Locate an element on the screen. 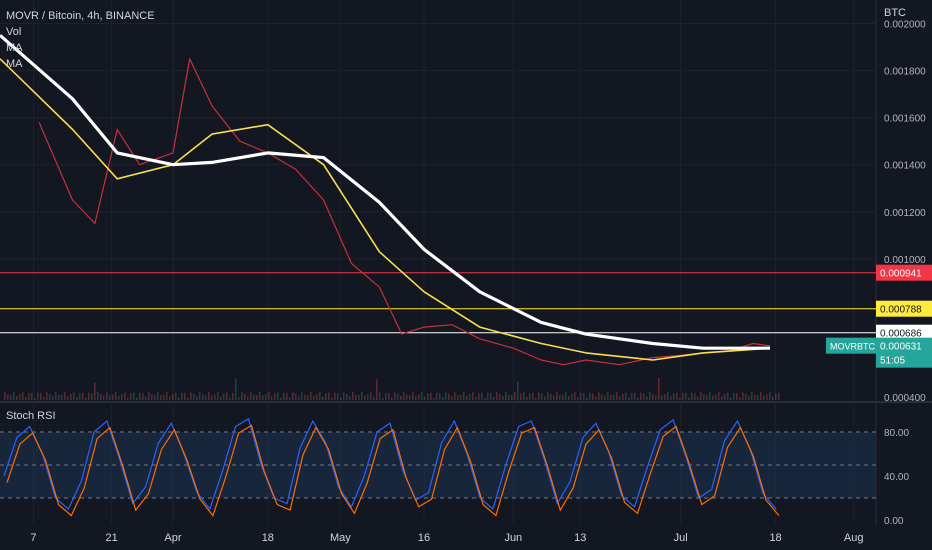 This screenshot has height=550, width=932. x-tick-label: 7 is located at coordinates (33, 538).